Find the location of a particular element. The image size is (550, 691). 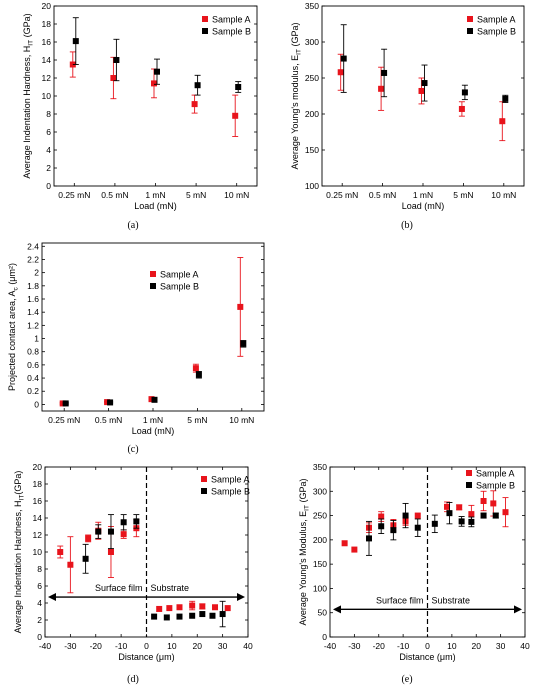

panel-caption: (d) is located at coordinates (133, 679).